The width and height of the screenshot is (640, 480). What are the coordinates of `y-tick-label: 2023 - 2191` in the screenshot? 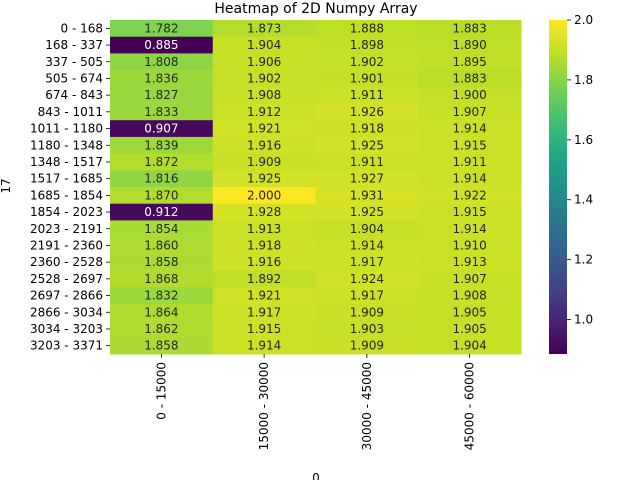 It's located at (66, 229).